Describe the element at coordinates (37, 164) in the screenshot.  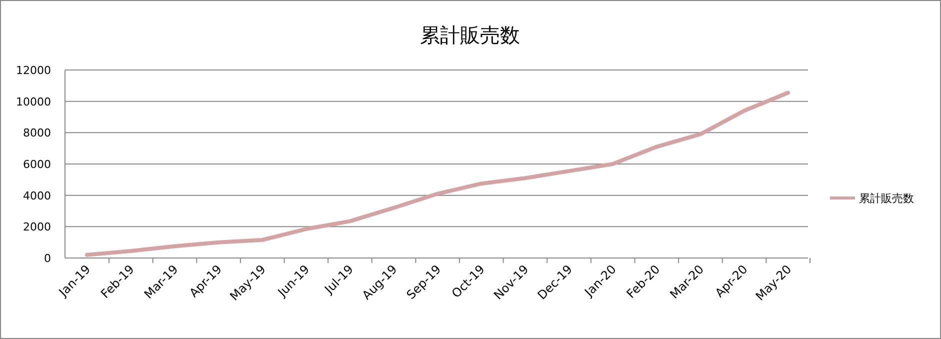
I see `y-tick-label: 6000` at that location.